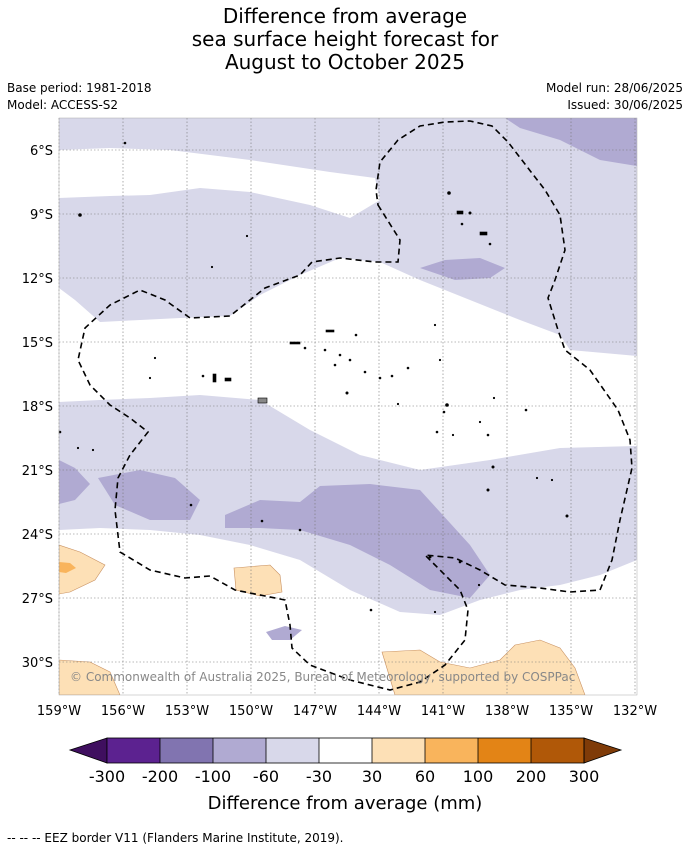  I want to click on lat-label: 12°S, so click(37, 279).